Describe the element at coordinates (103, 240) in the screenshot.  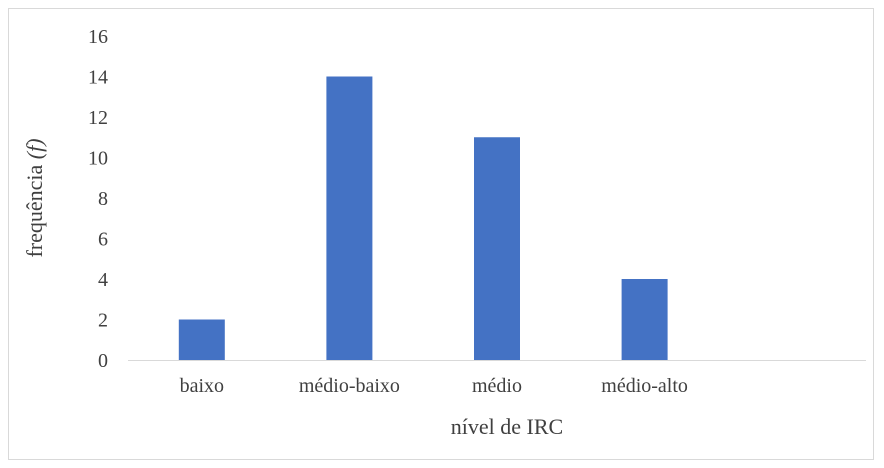
I see `y-tick-label: 6` at that location.